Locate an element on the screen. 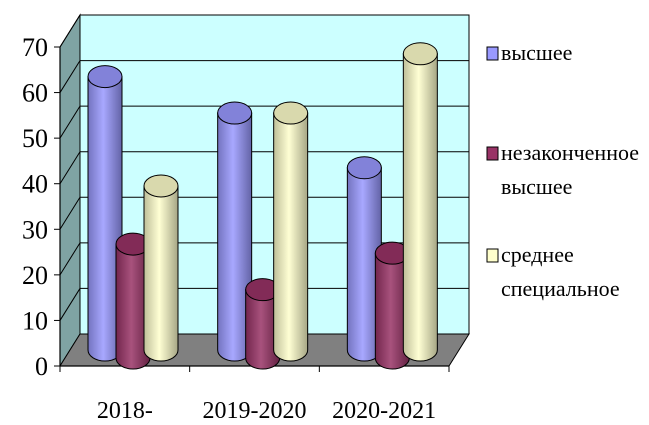 The height and width of the screenshot is (425, 649). y-tick-label: 20 is located at coordinates (35, 275).